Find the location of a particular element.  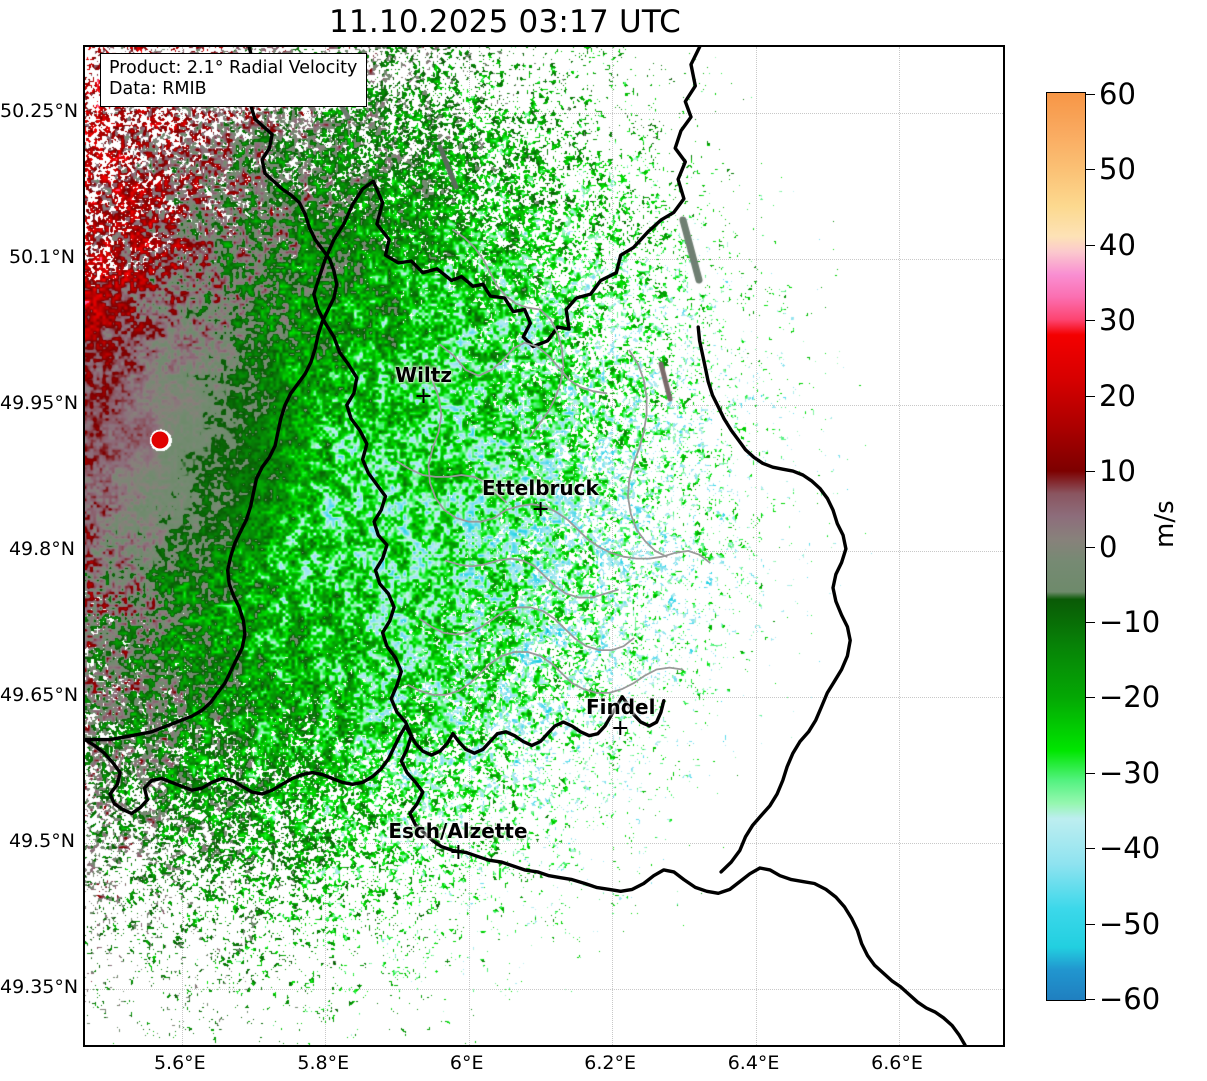

colorbar-tick-label: 20 is located at coordinates (1117, 395).